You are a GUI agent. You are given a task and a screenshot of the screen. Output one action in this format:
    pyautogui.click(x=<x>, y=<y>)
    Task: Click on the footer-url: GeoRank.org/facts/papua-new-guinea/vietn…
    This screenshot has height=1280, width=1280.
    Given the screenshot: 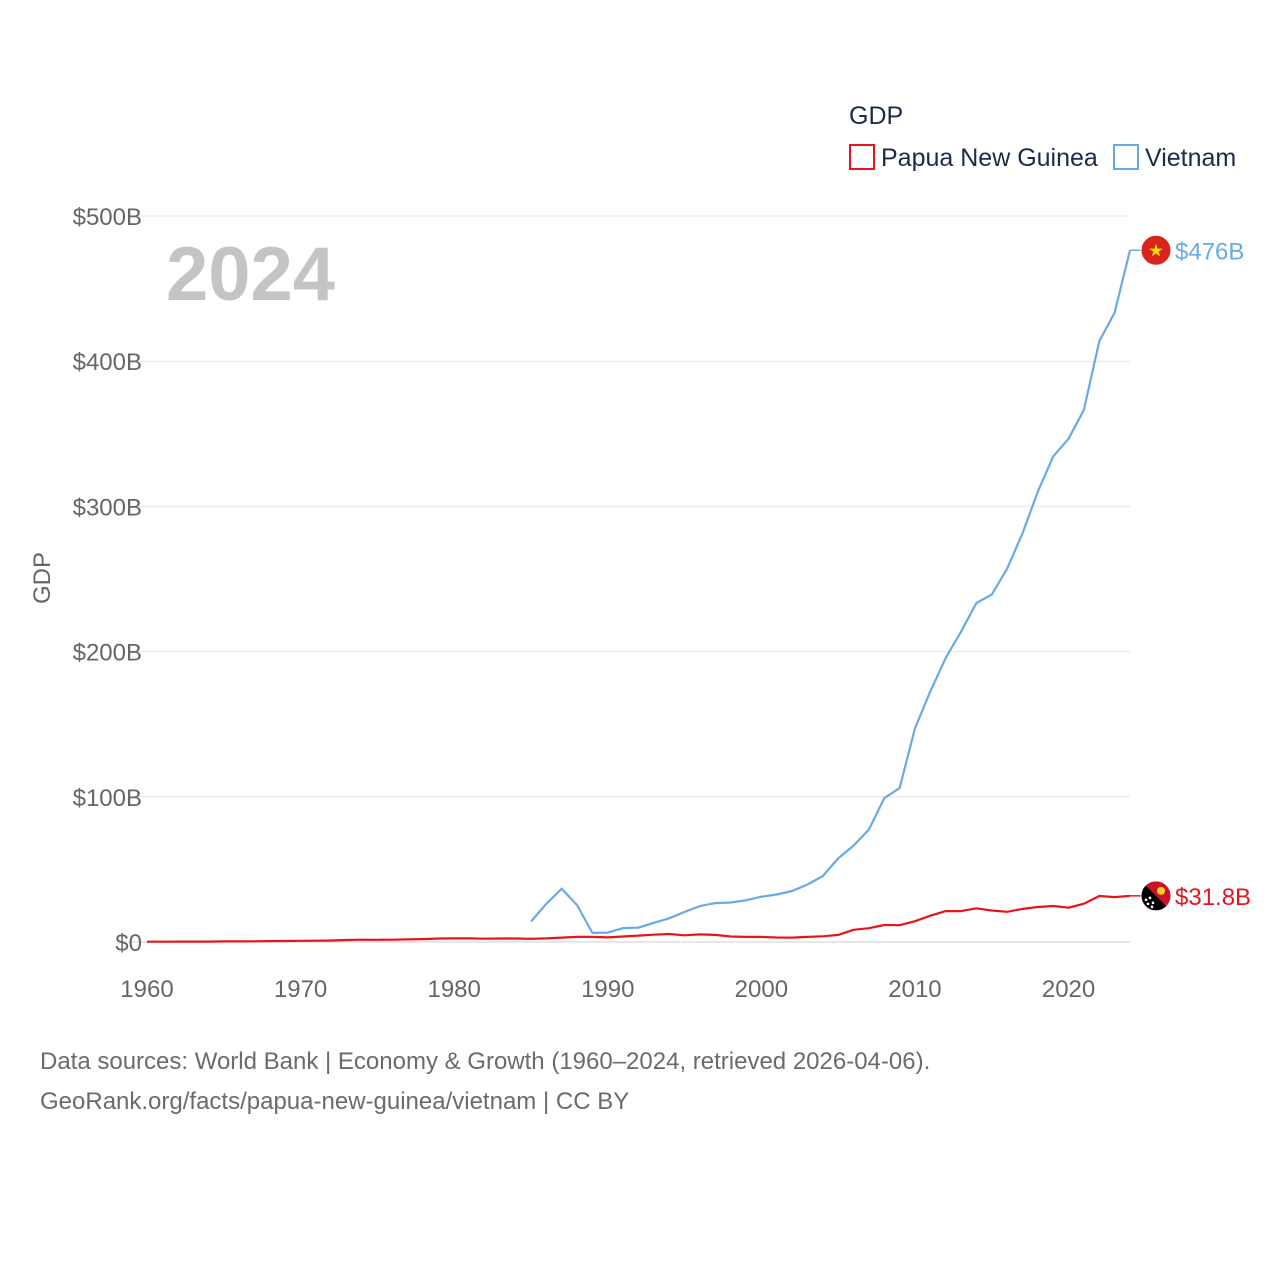 What is the action you would take?
    pyautogui.click(x=335, y=1101)
    